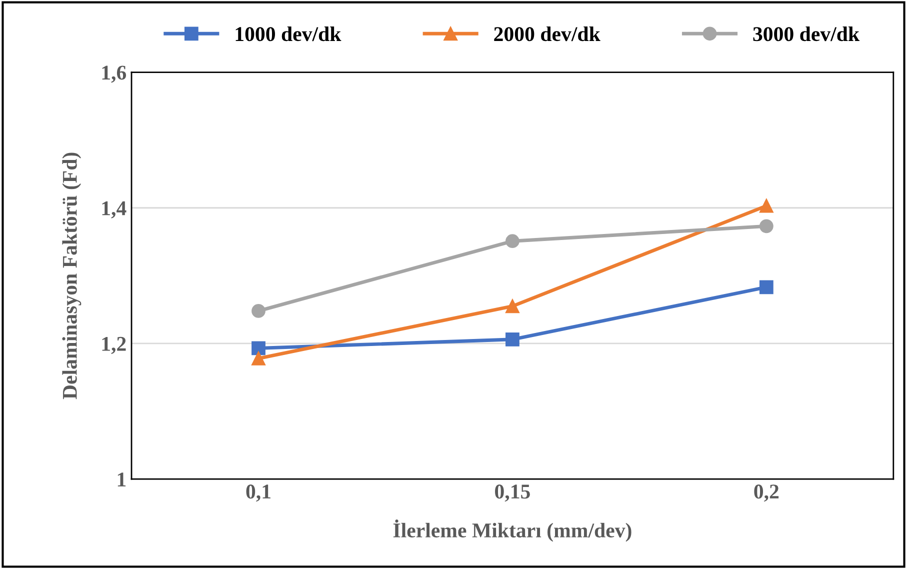  I want to click on legend-label: 2000 dev/dk, so click(547, 34).